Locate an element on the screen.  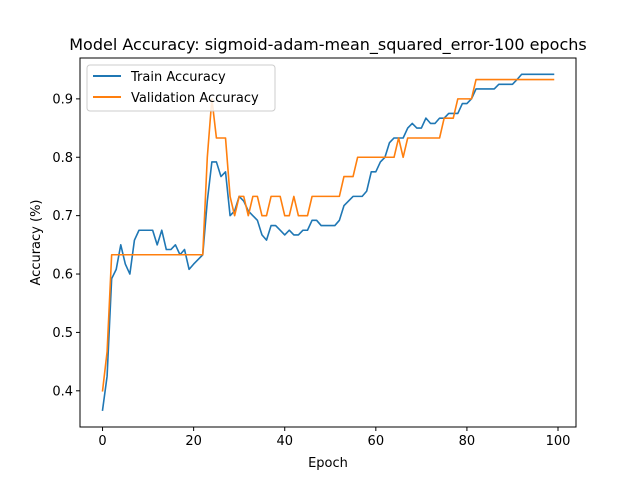
y-tick-label: 0.9 is located at coordinates (62, 99).